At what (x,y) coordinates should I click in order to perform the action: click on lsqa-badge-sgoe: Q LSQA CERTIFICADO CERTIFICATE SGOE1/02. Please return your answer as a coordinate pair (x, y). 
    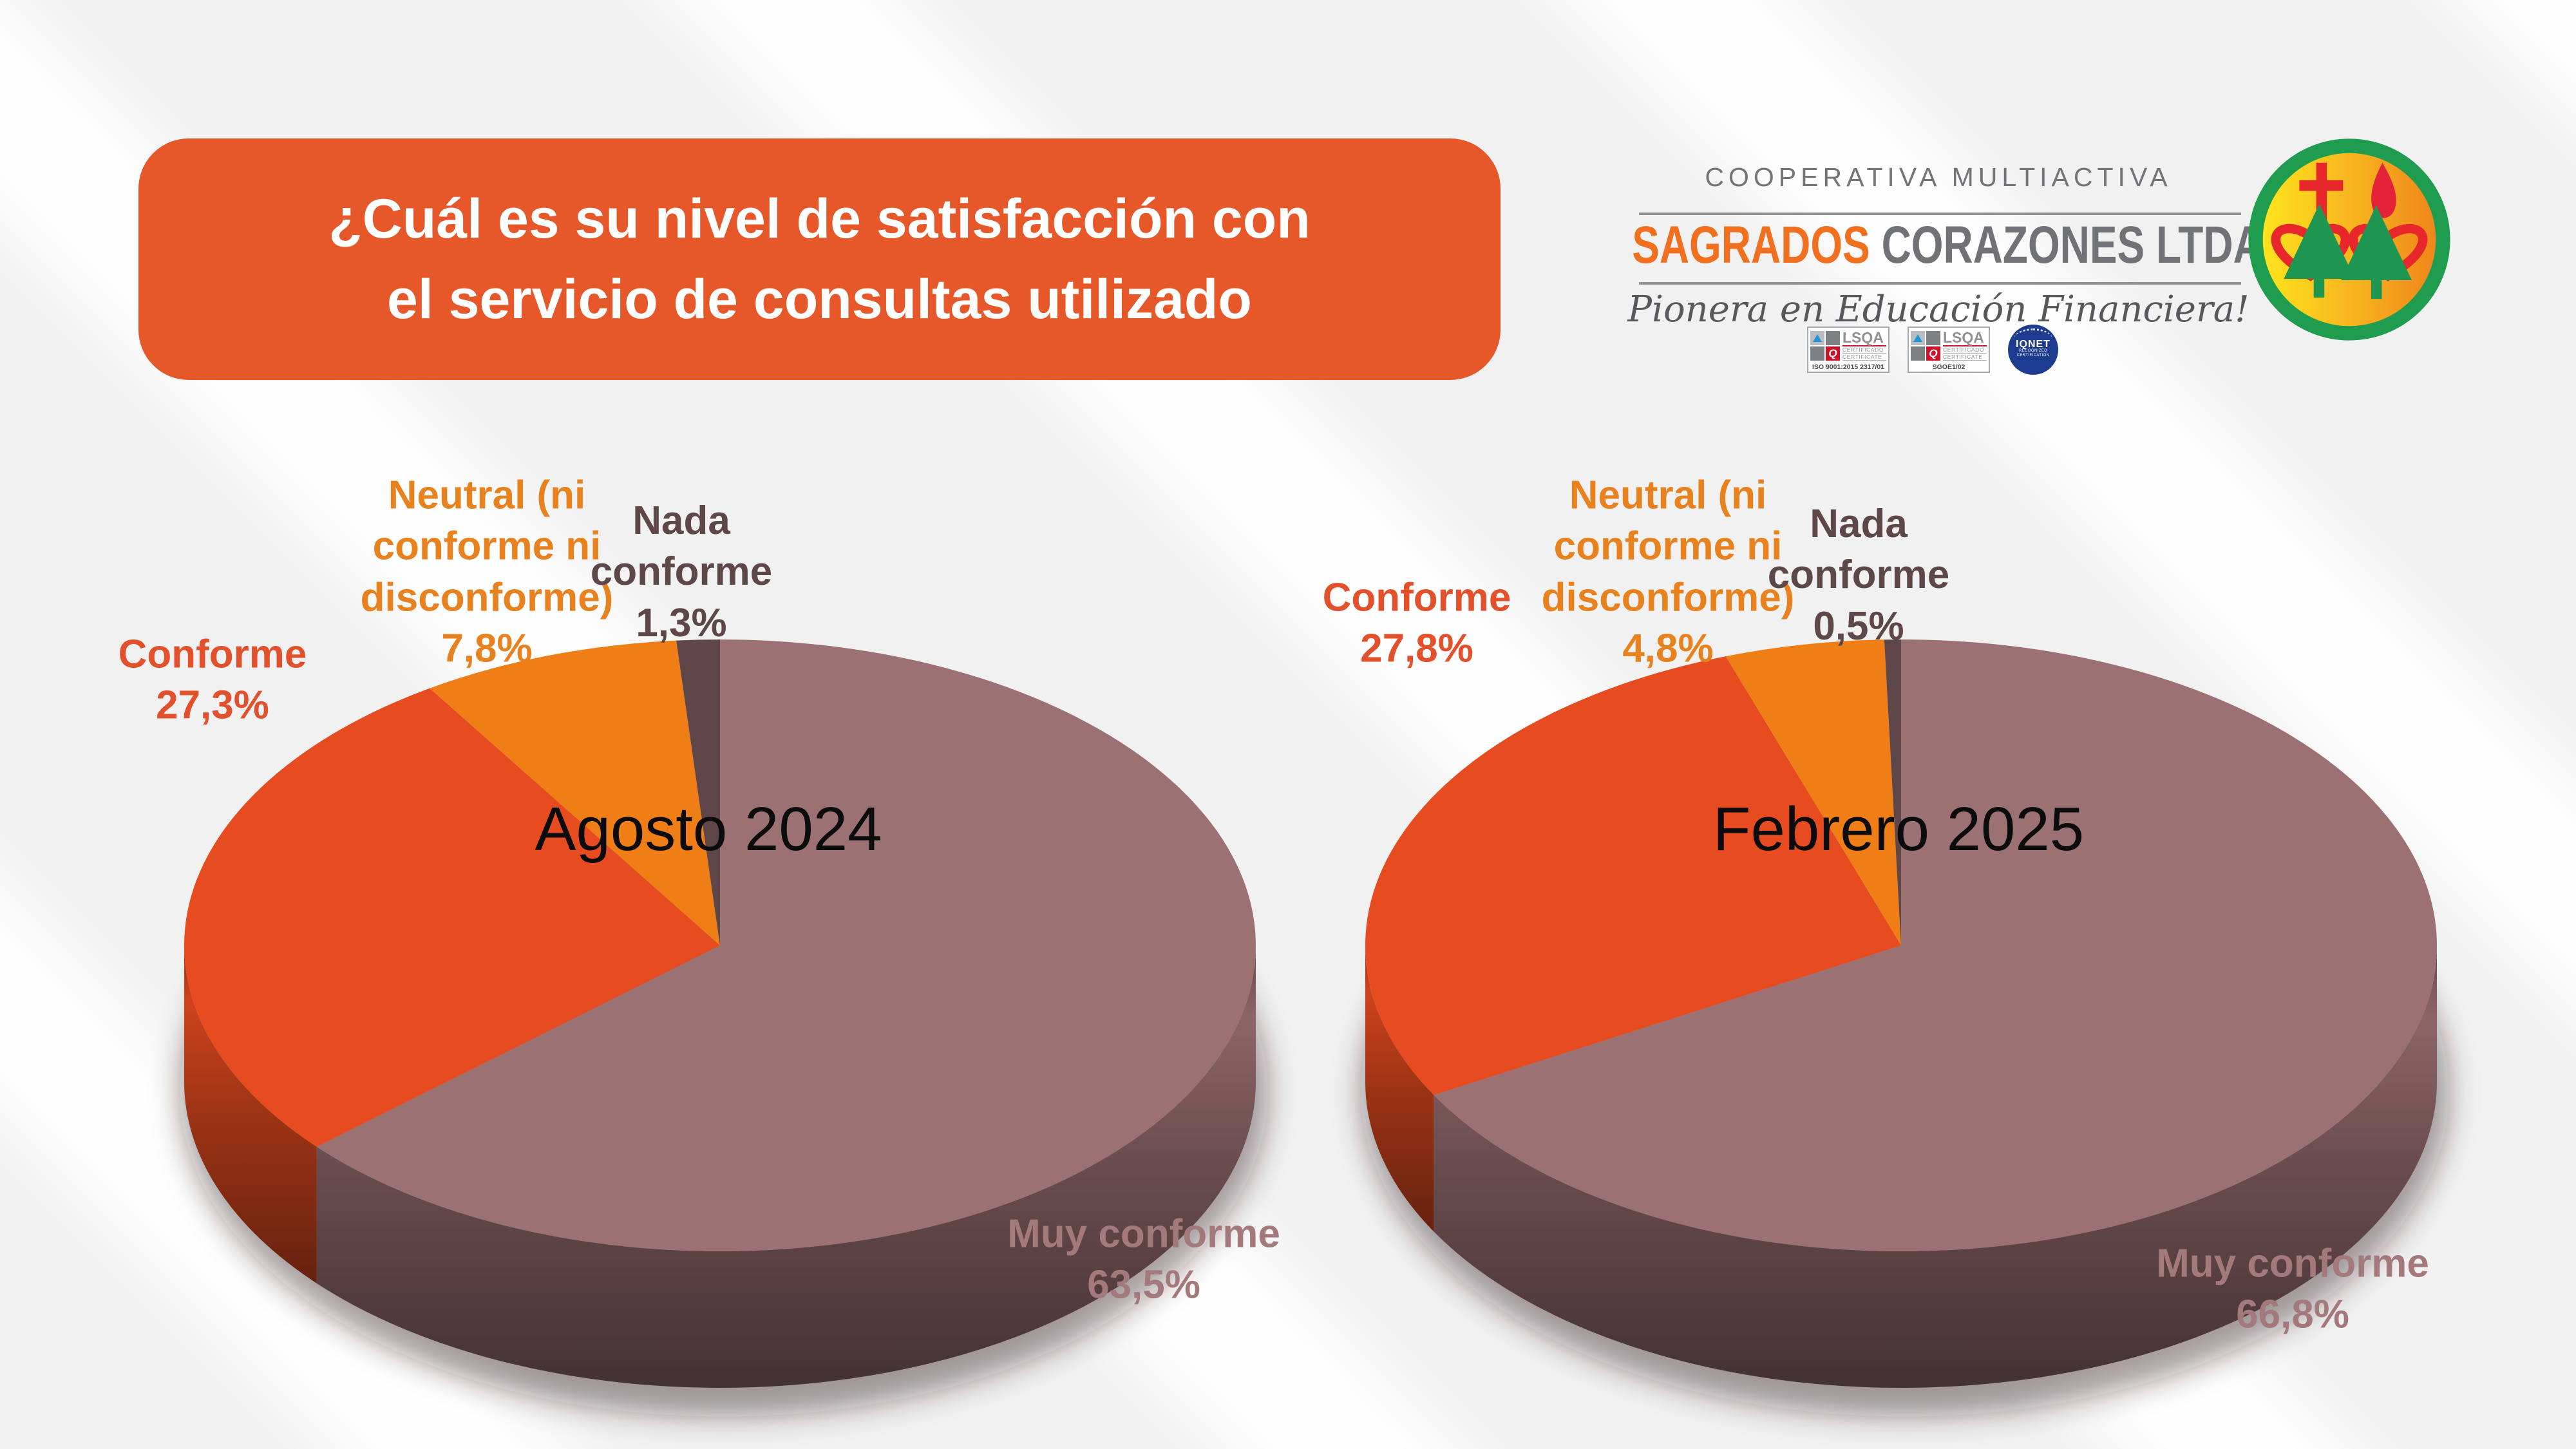
    Looking at the image, I should click on (1949, 350).